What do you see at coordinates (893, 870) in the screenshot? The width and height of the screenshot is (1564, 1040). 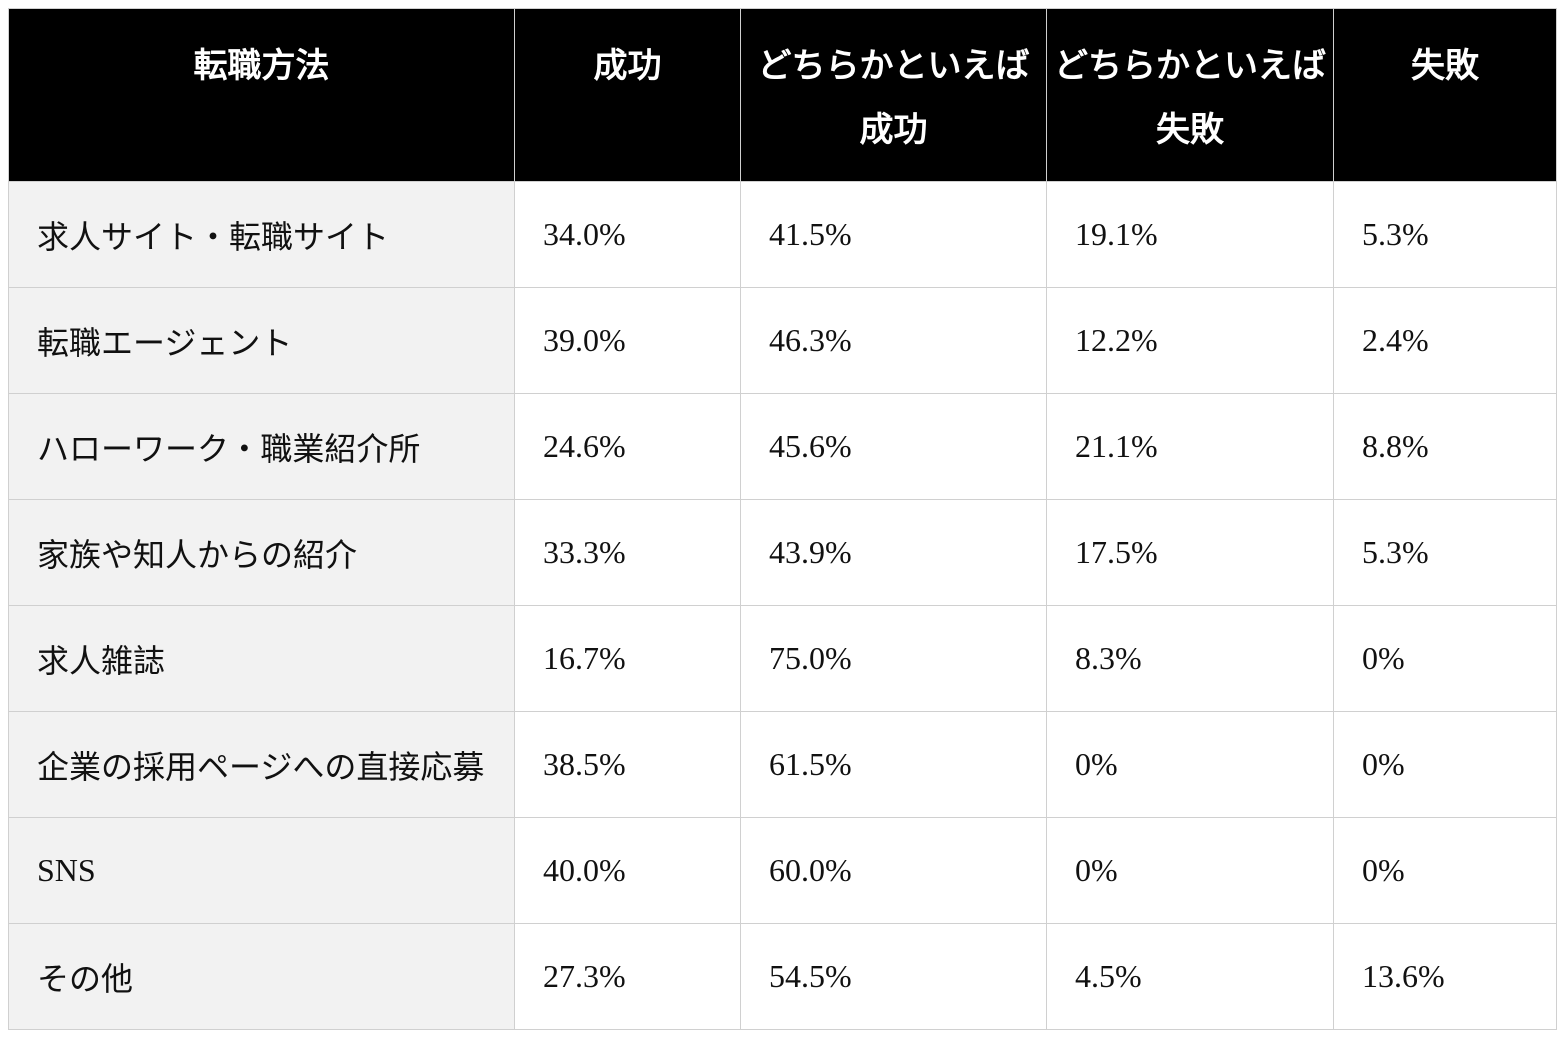 I see `value-cell-rather-success: 60.0%` at bounding box center [893, 870].